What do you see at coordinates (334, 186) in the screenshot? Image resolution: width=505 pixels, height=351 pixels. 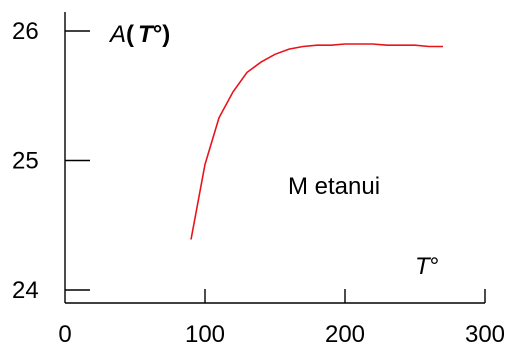 I see `series-annotation: M etanui` at bounding box center [334, 186].